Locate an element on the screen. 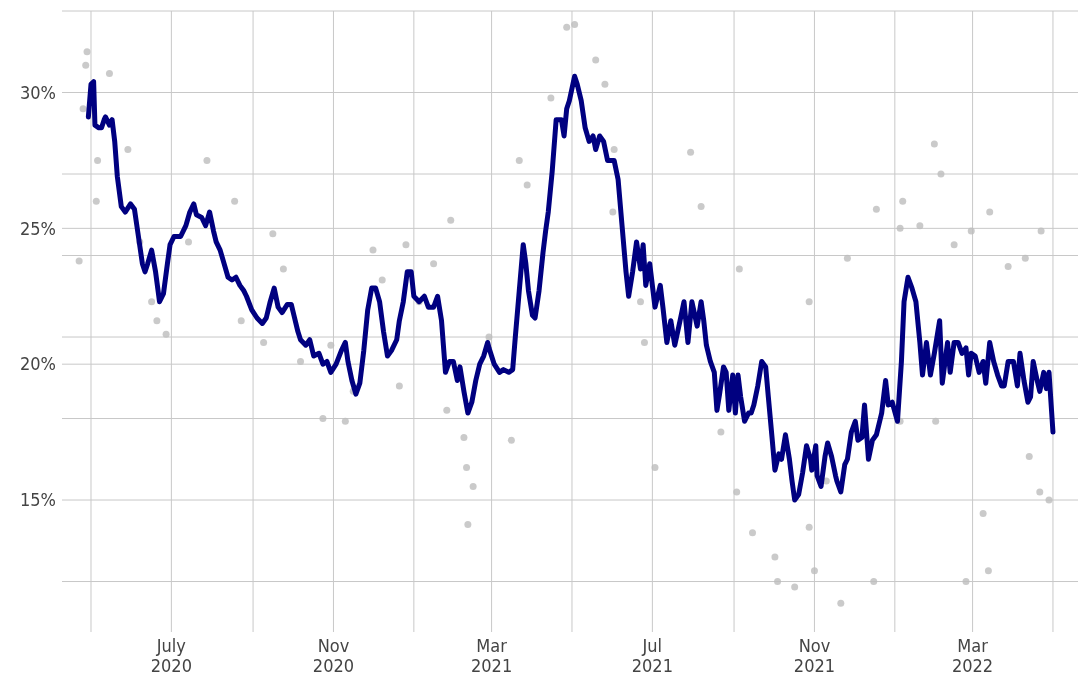 This screenshot has height=684, width=1078. x-tick-label: Jul 2021 is located at coordinates (652, 655).